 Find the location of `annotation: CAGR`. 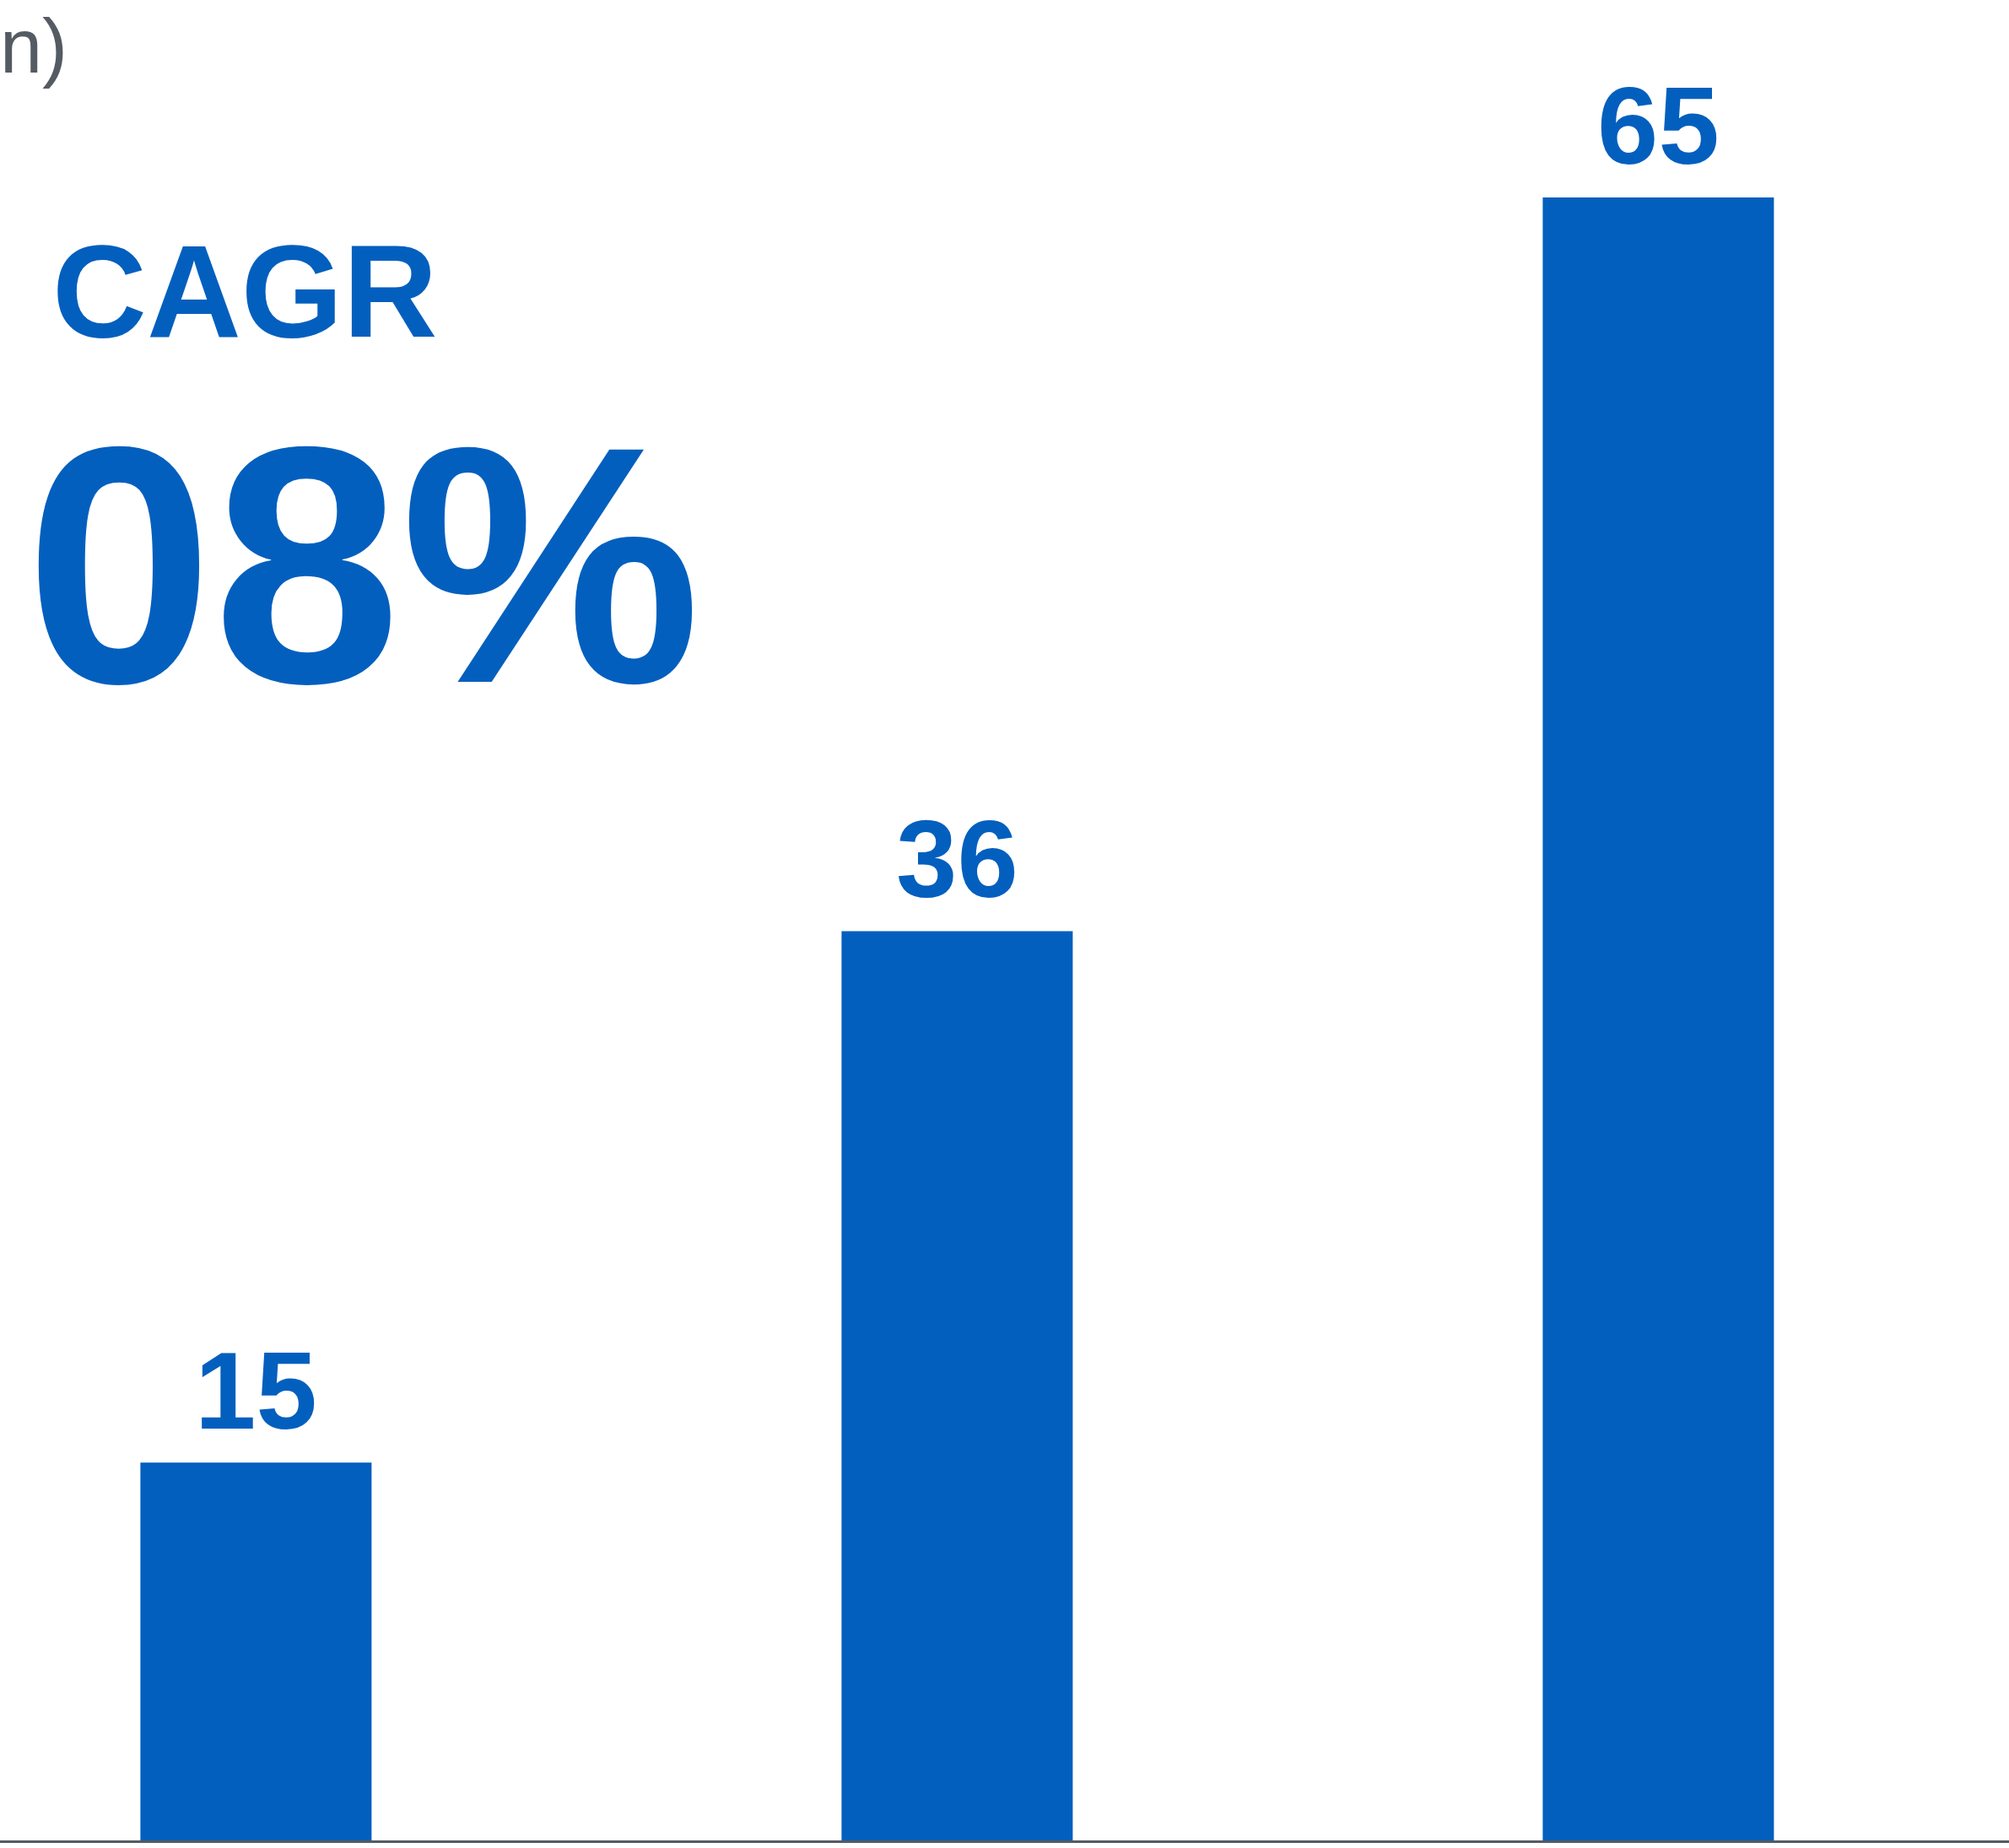

annotation: CAGR is located at coordinates (245, 292).